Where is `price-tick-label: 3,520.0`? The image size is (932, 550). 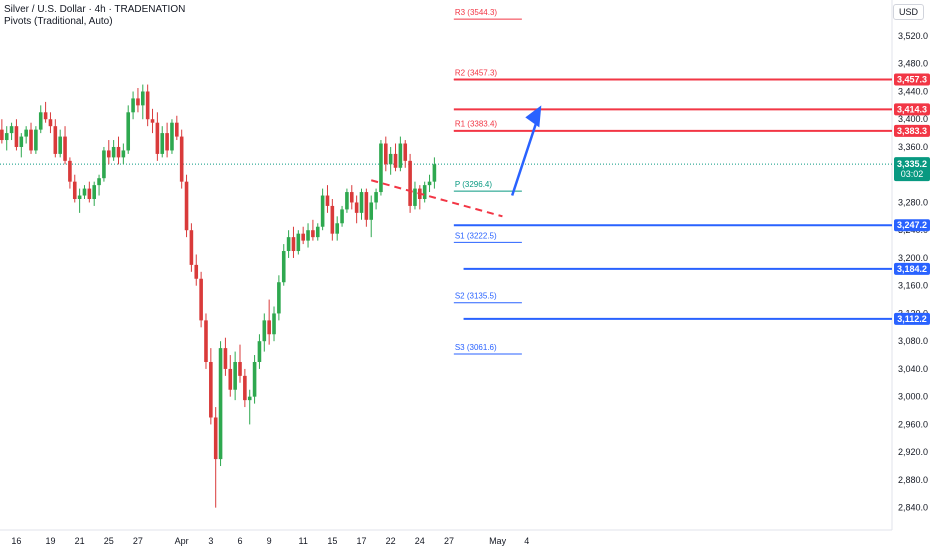
price-tick-label: 3,520.0 is located at coordinates (913, 36).